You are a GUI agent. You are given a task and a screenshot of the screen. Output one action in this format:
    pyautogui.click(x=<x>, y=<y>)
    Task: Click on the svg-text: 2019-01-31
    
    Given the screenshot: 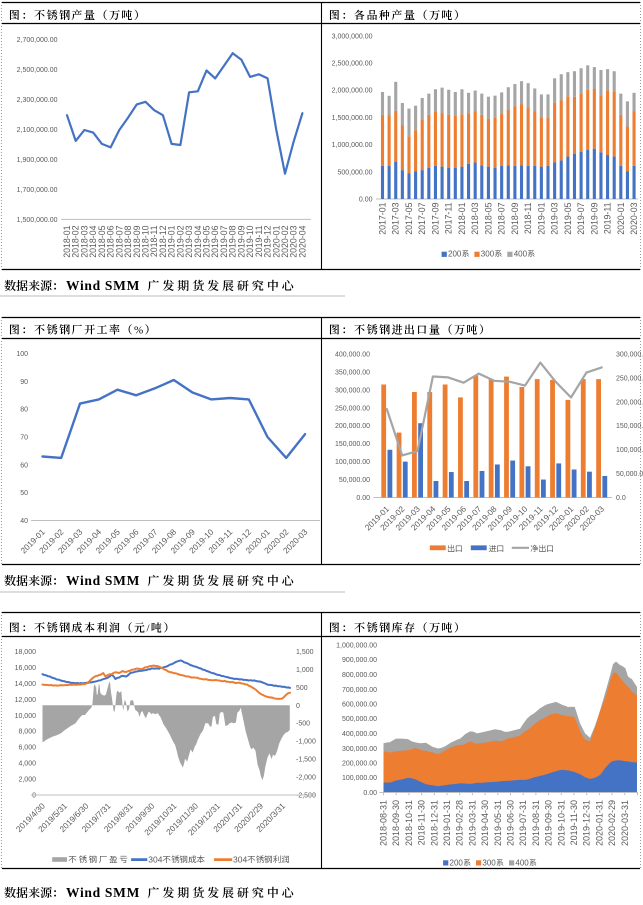 What is the action you would take?
    pyautogui.click(x=447, y=823)
    